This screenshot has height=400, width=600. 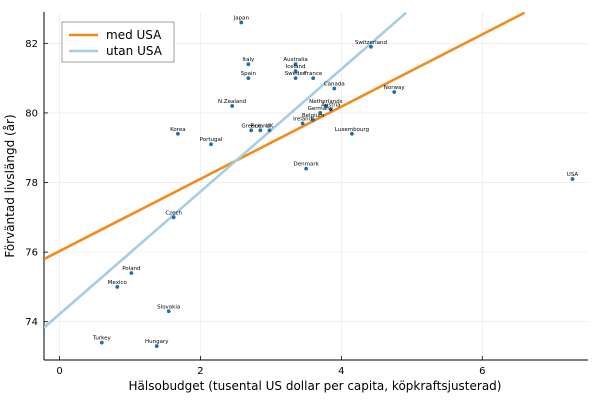 I want to click on point-label-spain: Spain, so click(x=249, y=74).